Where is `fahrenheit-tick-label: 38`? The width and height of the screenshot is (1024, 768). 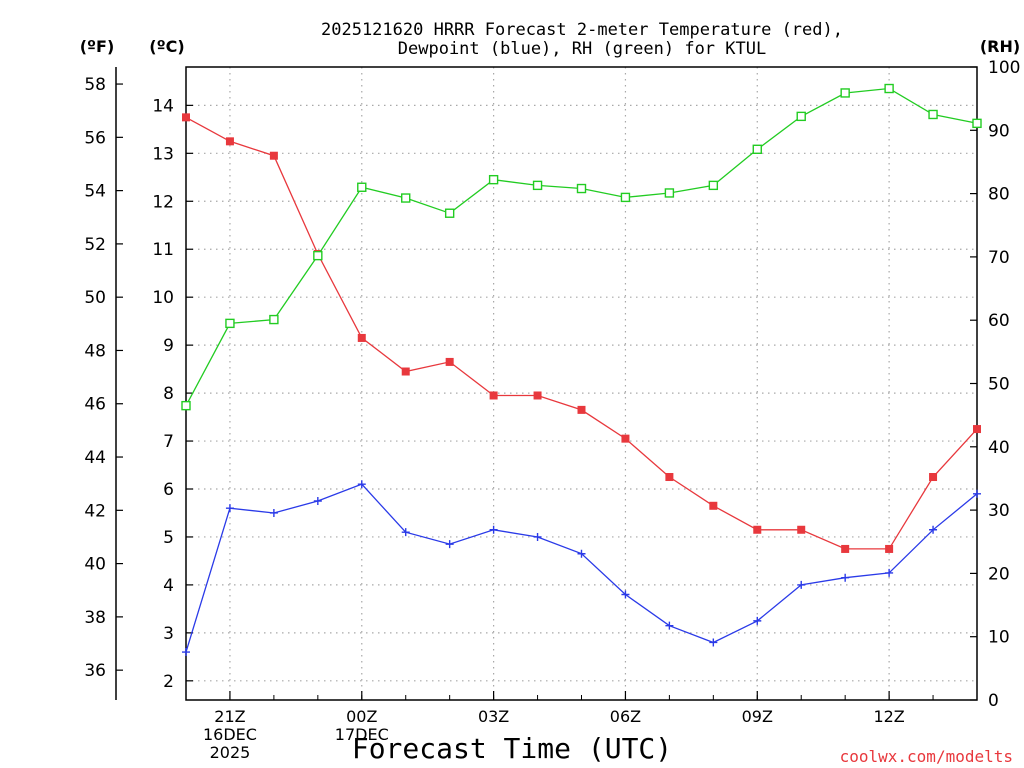
fahrenheit-tick-label: 38 is located at coordinates (95, 618).